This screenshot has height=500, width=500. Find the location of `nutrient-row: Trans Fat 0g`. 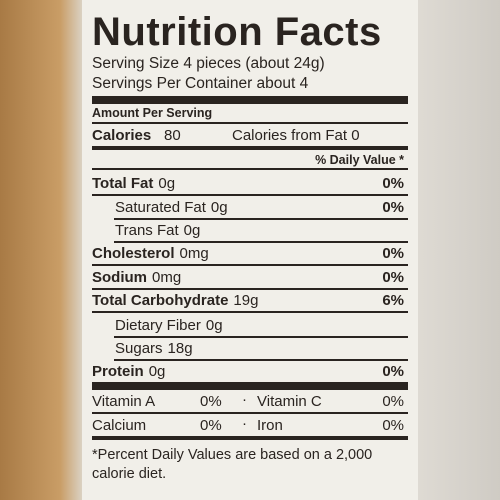

nutrient-row: Trans Fat 0g is located at coordinates (250, 233).